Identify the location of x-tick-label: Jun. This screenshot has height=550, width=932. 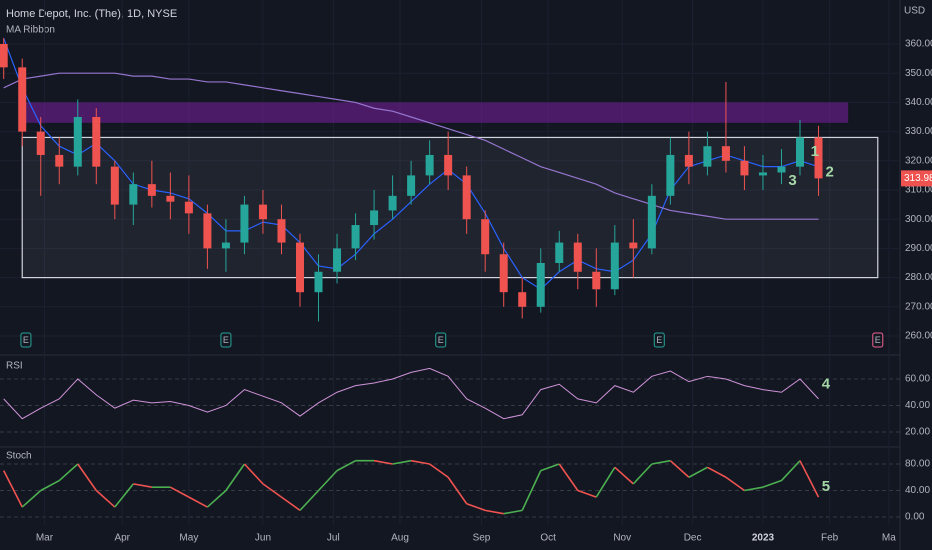
(263, 538).